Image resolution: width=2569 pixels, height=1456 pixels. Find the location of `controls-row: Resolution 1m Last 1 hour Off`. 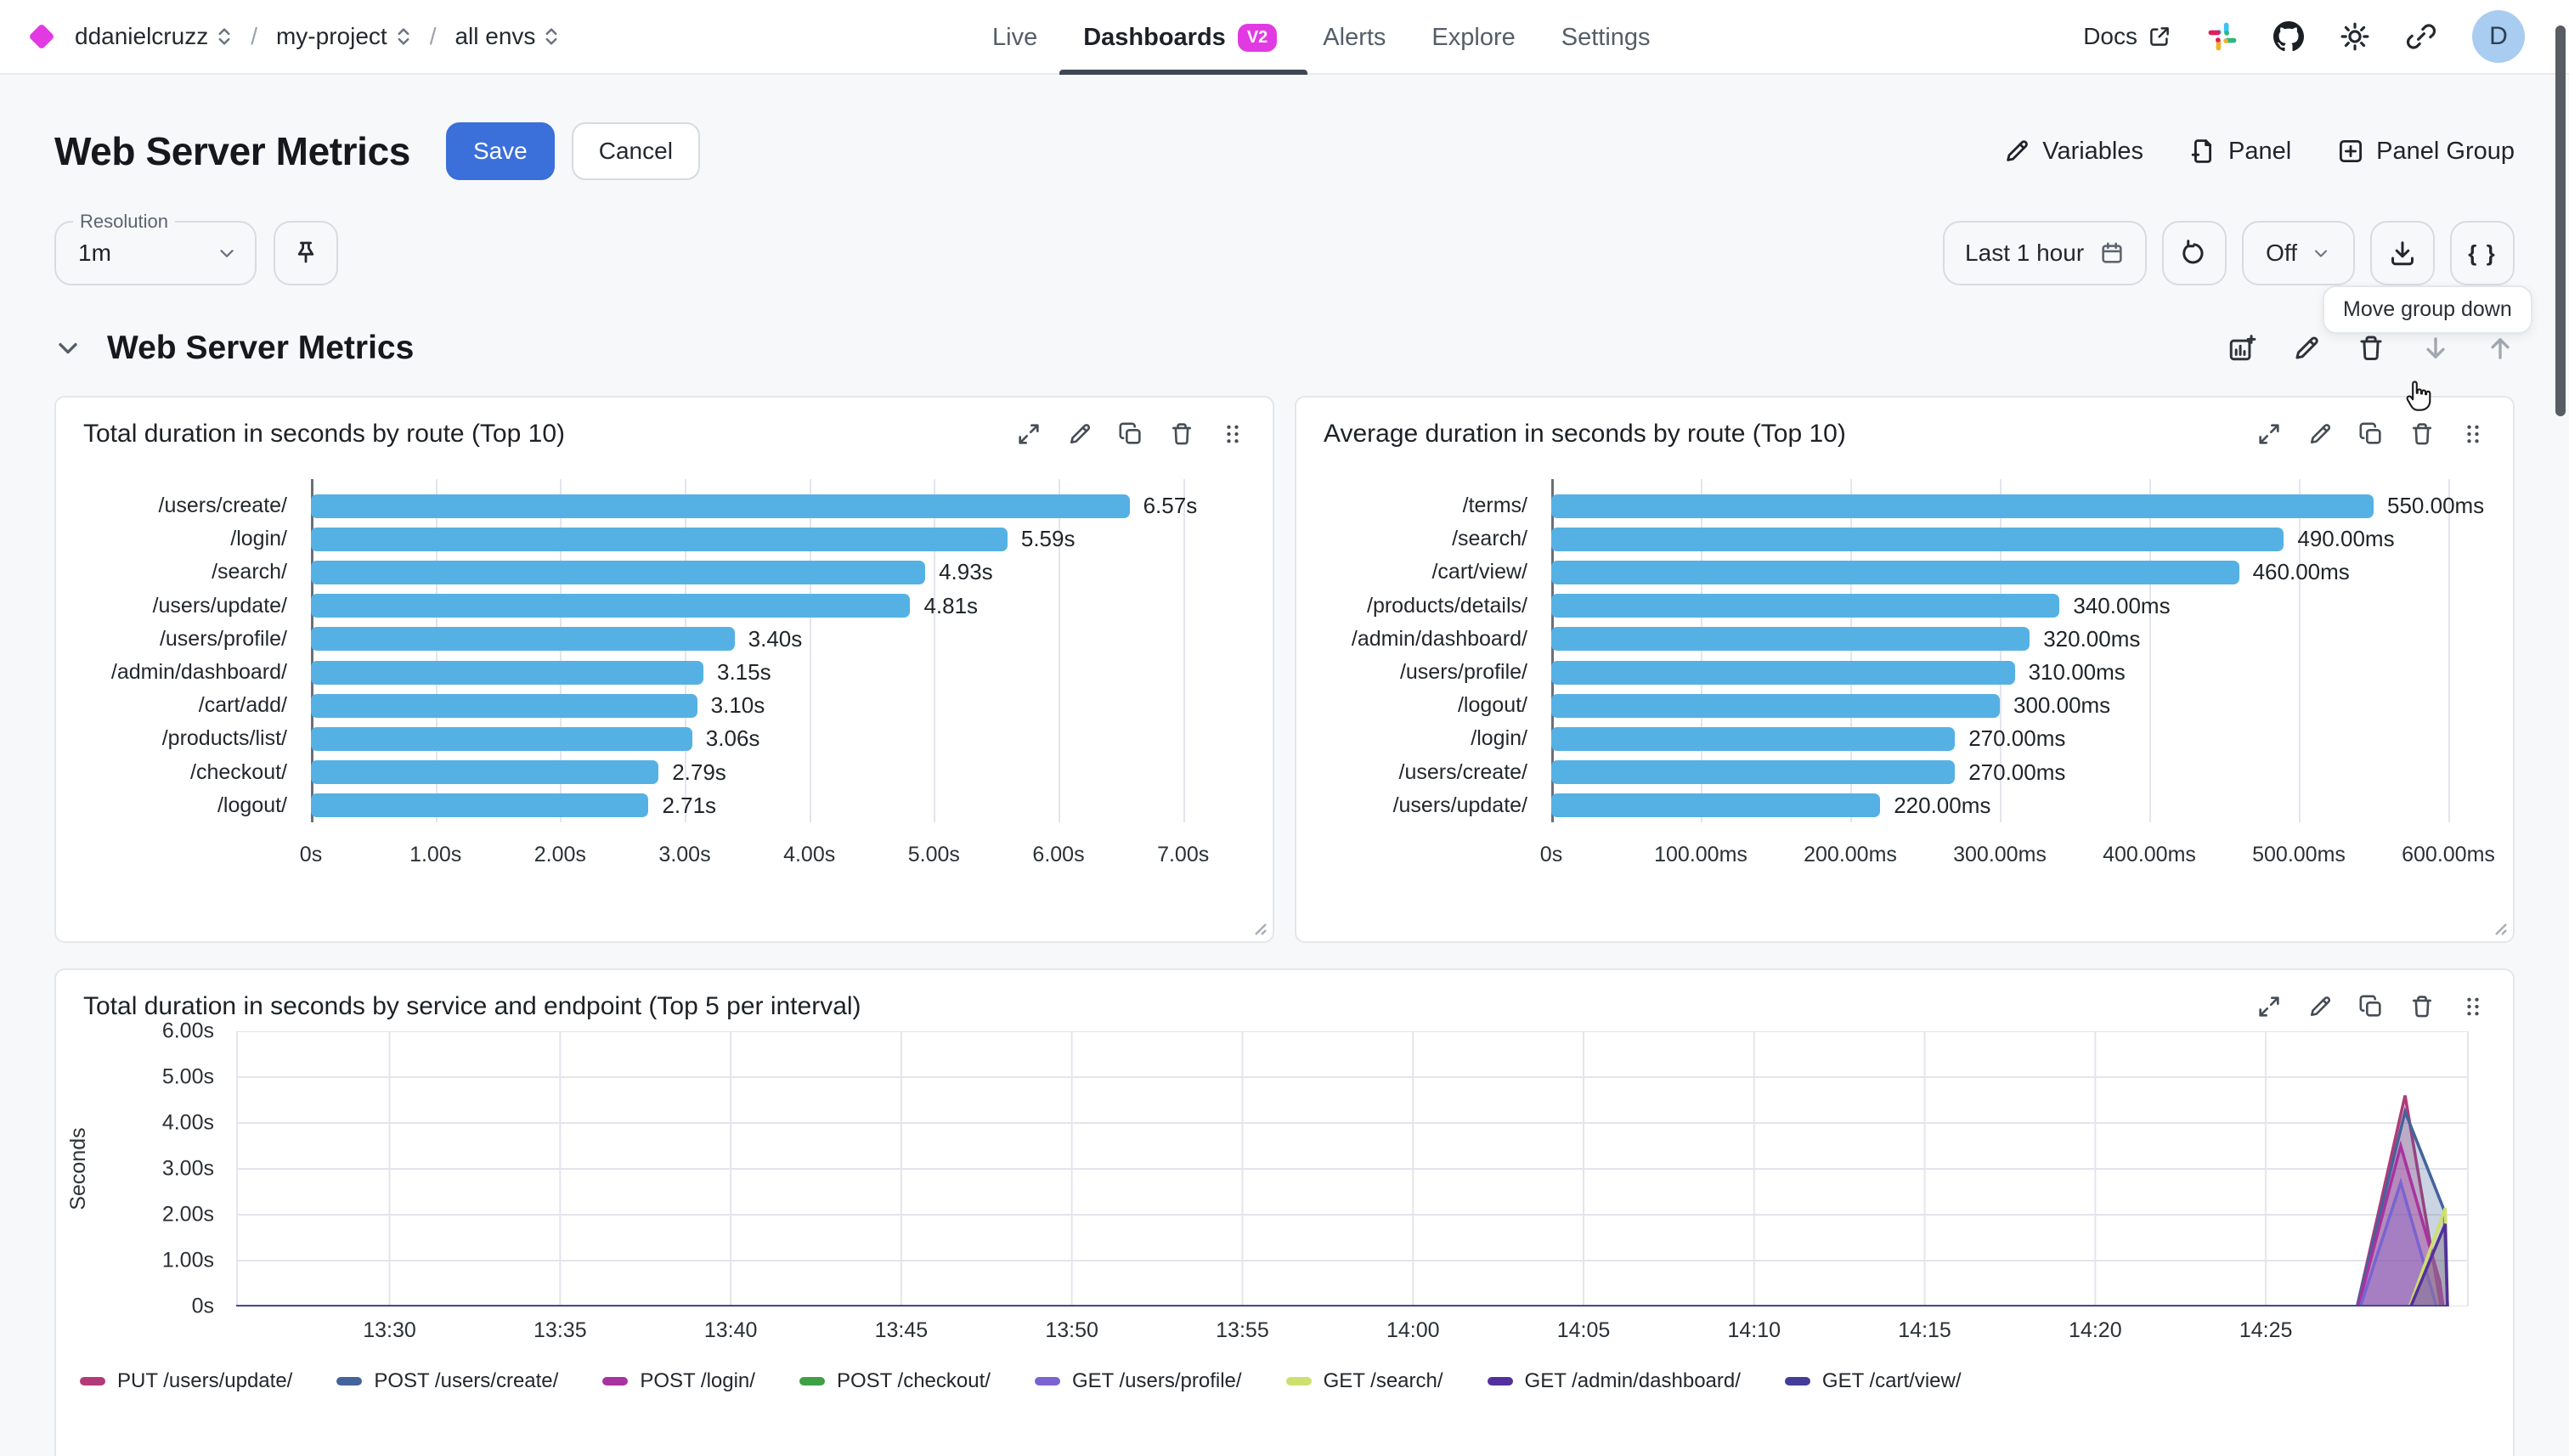

controls-row: Resolution 1m Last 1 hour Off is located at coordinates (1284, 248).